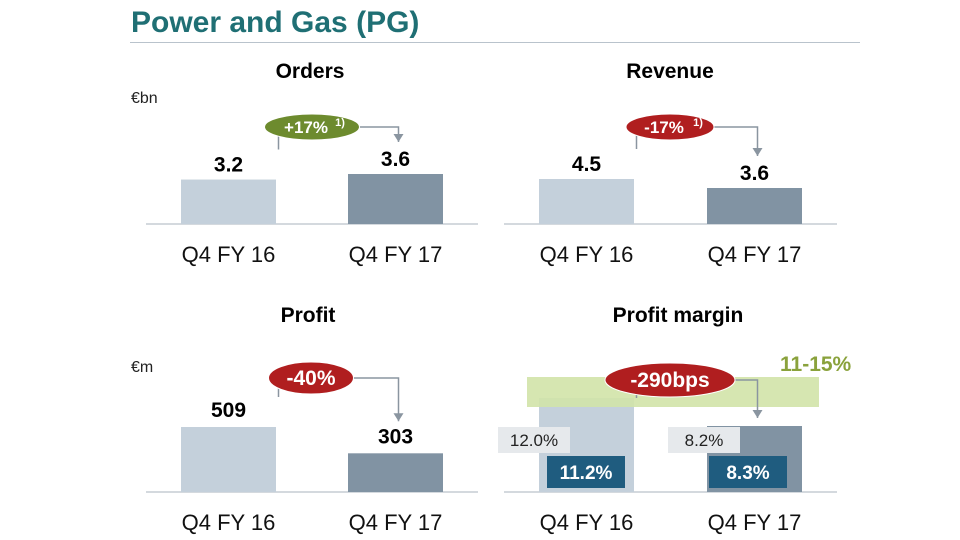 This screenshot has width=960, height=540. I want to click on data-label: 4.5, so click(587, 164).